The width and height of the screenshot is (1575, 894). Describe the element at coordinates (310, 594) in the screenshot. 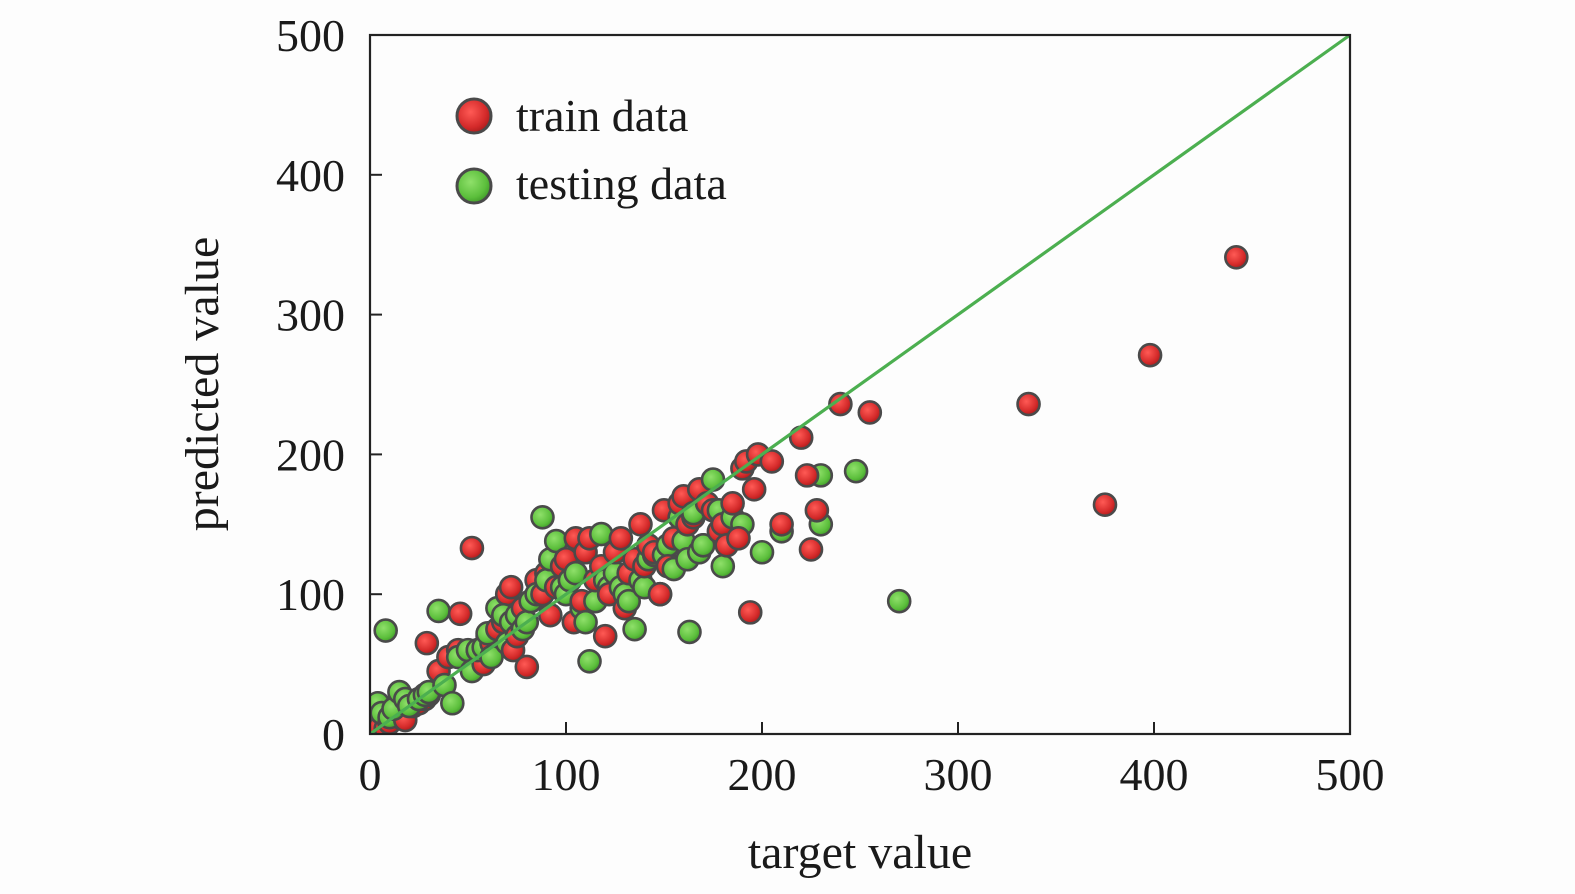

I see `y-tick-label: 100` at that location.